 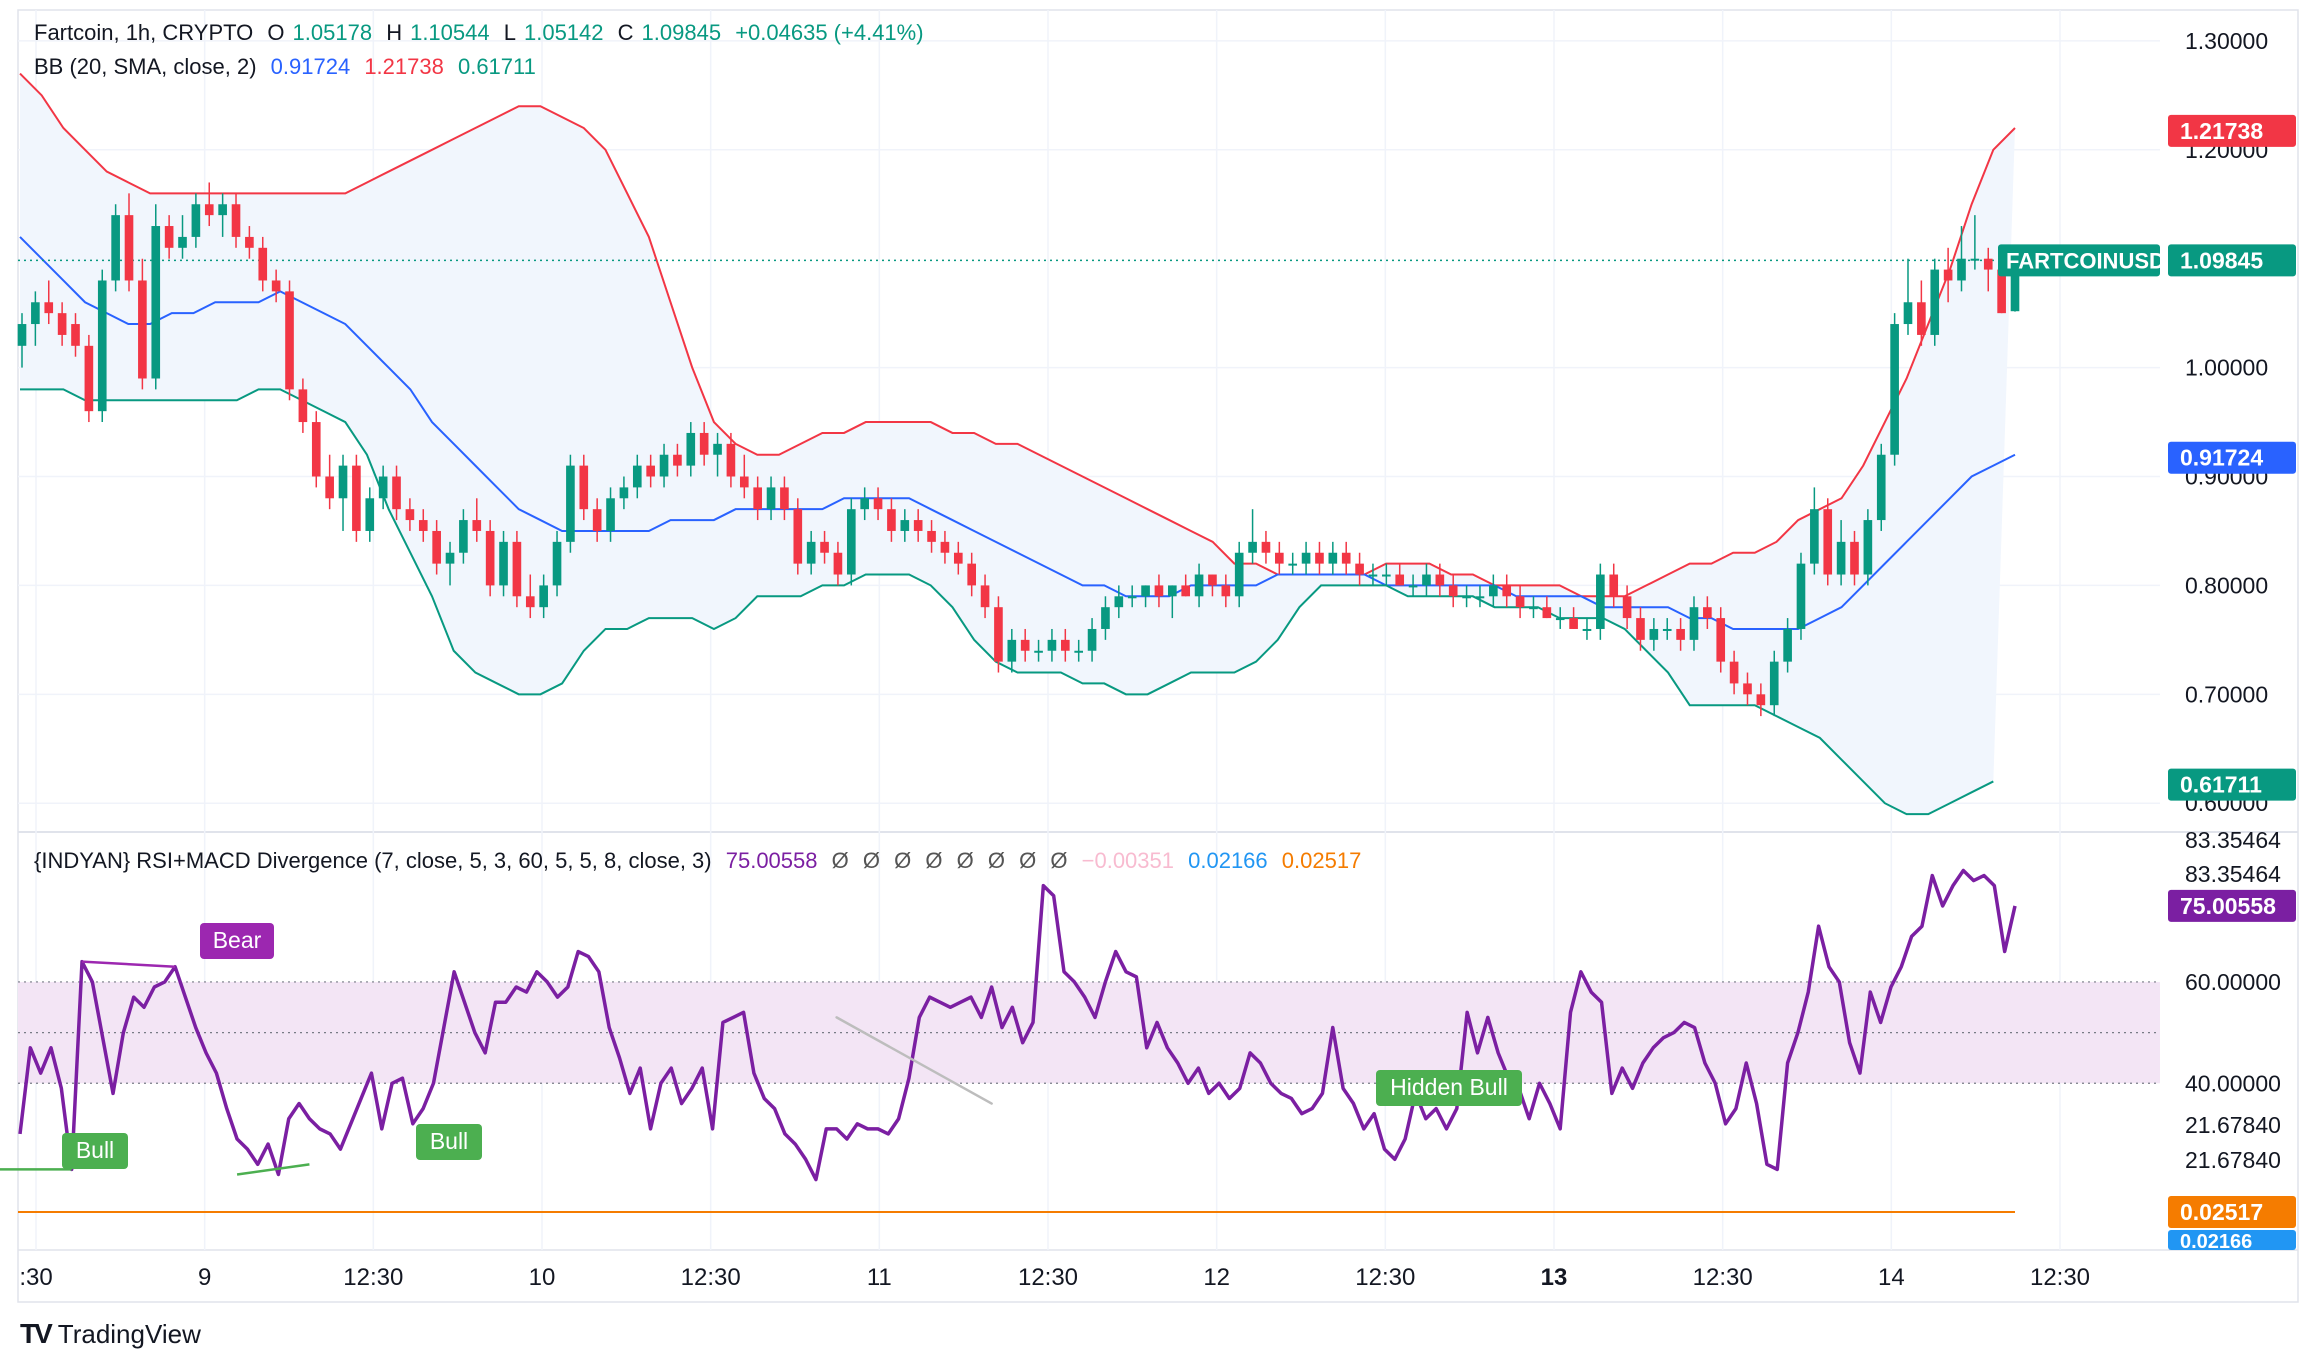 I want to click on bb-lower-tag-bg, so click(x=2232, y=784).